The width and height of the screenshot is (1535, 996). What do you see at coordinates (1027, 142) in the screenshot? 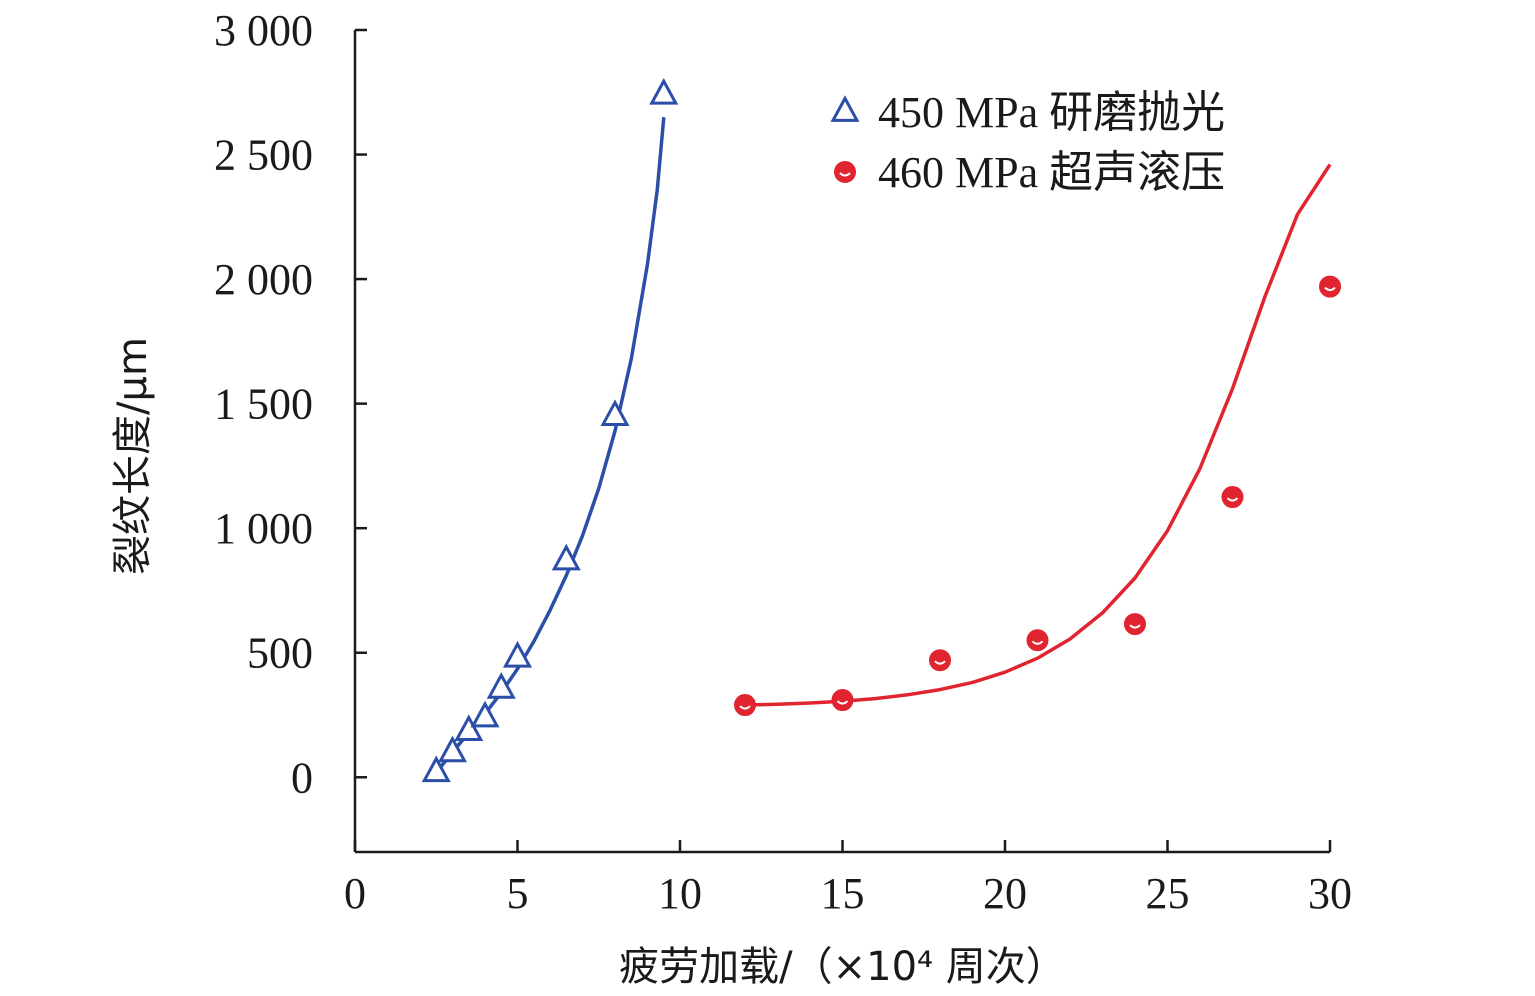
I see `legend: 450 MPa 研磨抛光 460 MPa 超声滚压` at bounding box center [1027, 142].